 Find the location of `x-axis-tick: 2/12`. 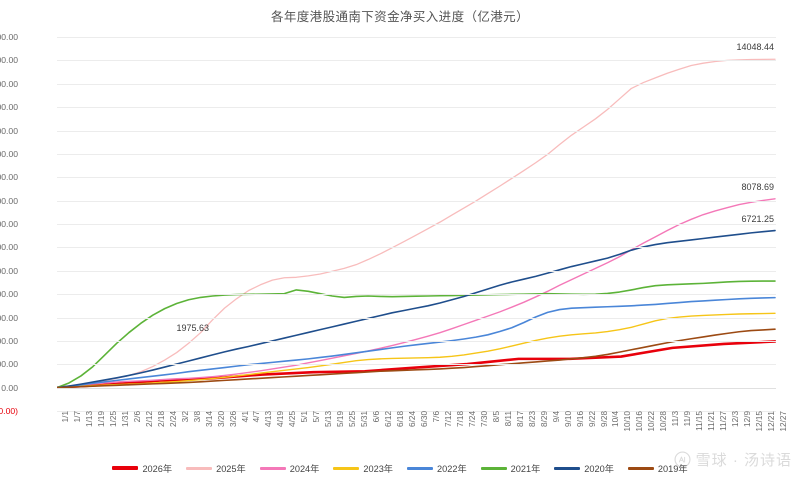

x-axis-tick: 2/12 is located at coordinates (149, 419).